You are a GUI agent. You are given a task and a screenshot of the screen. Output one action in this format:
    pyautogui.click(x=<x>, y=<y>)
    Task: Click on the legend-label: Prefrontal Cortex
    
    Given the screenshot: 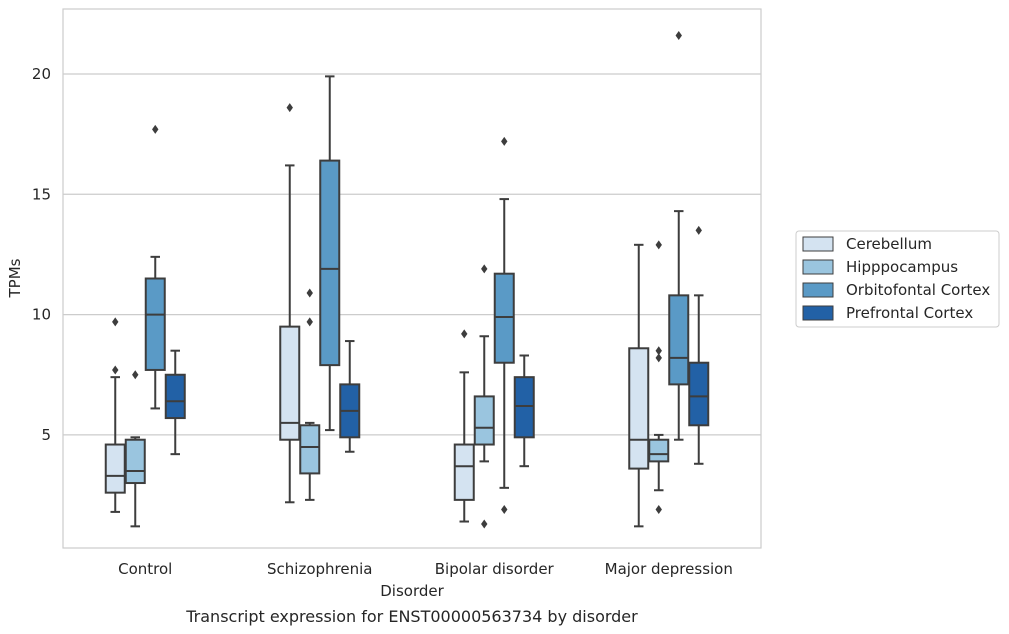 What is the action you would take?
    pyautogui.click(x=909, y=313)
    